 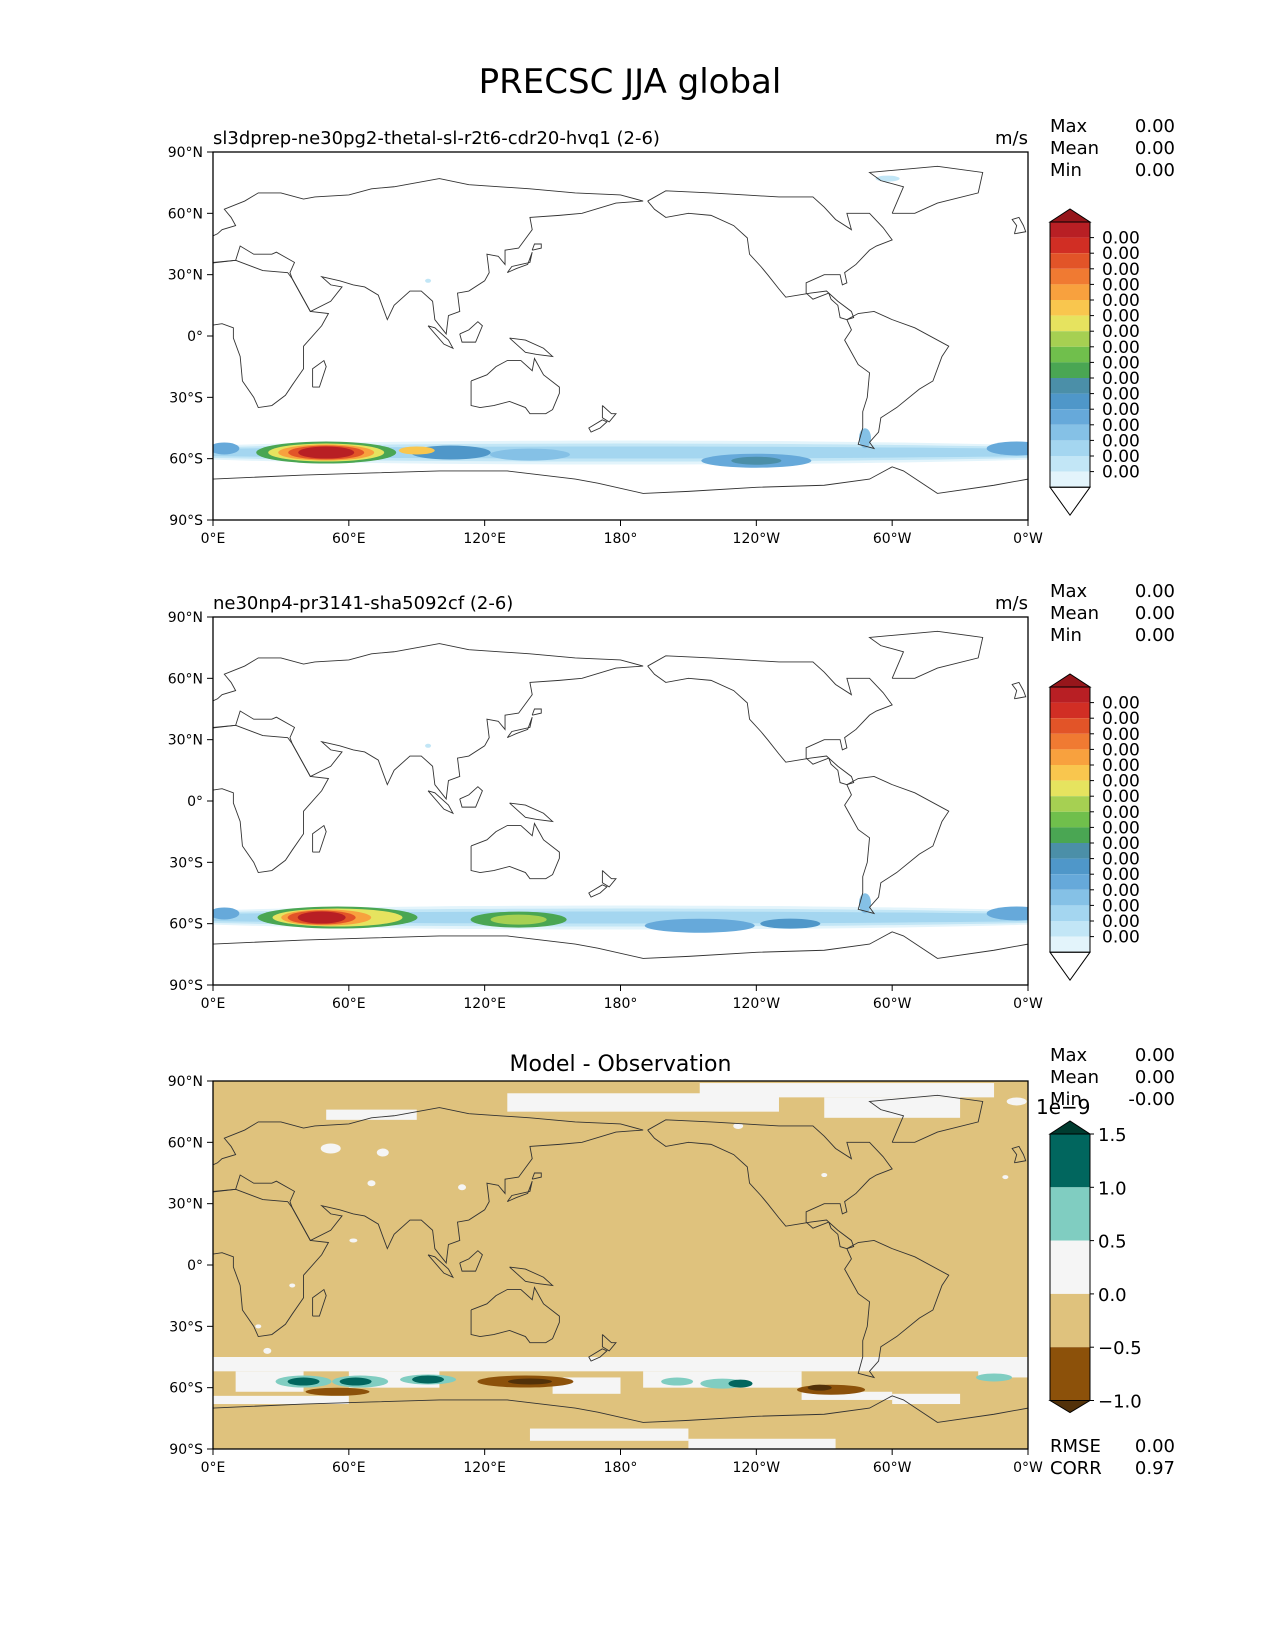 What do you see at coordinates (484, 539) in the screenshot?
I see `lon-tick-label: 120°E` at bounding box center [484, 539].